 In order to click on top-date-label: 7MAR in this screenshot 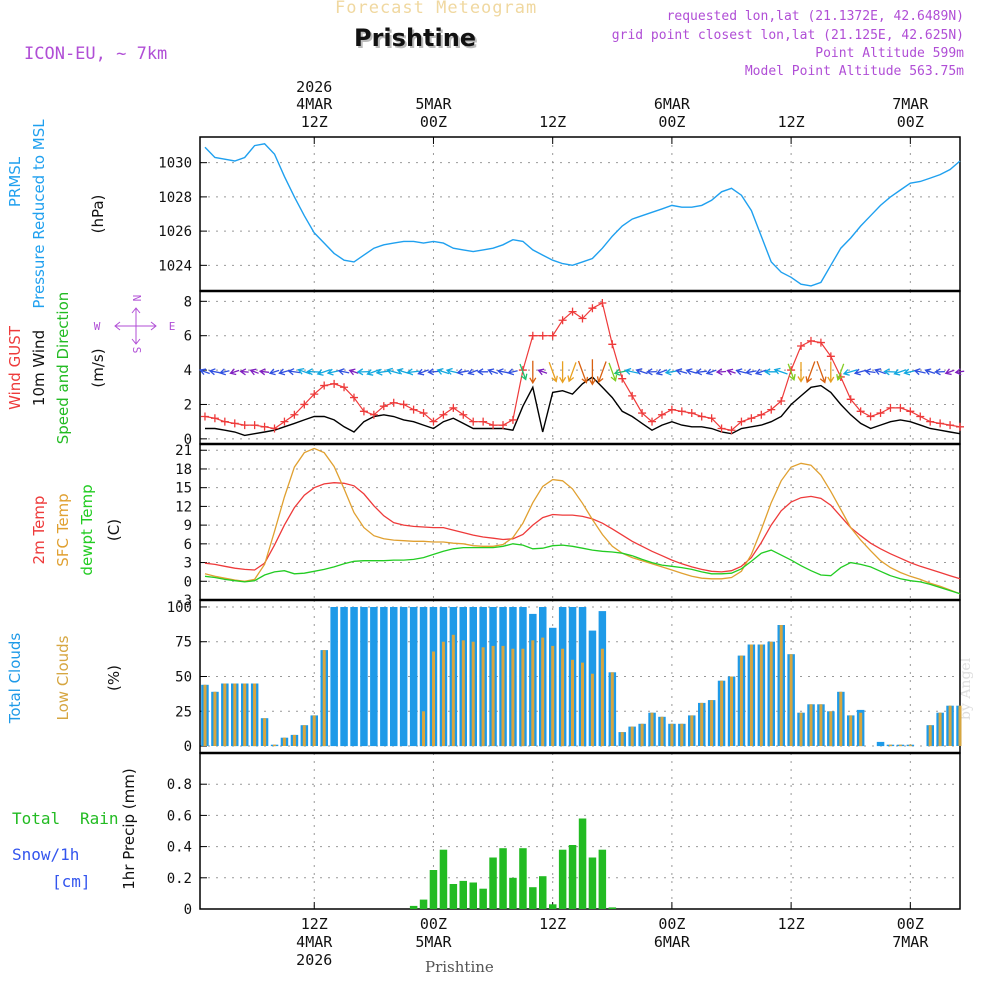, I will do `click(910, 104)`.